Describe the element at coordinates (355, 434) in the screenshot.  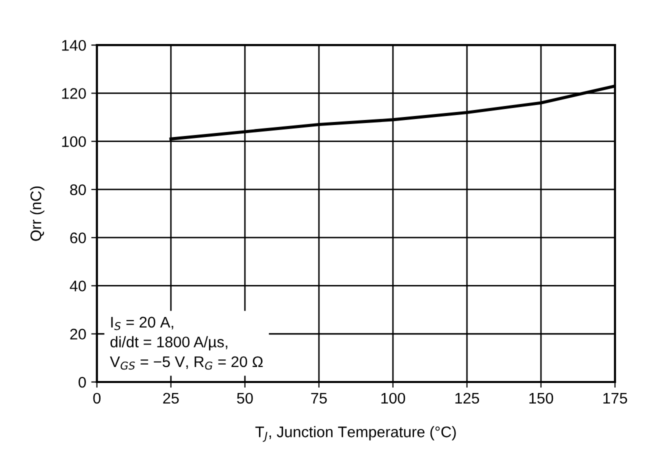
I see `x-axis-title: T$_{J}$, Junction Temperature (°C)` at that location.